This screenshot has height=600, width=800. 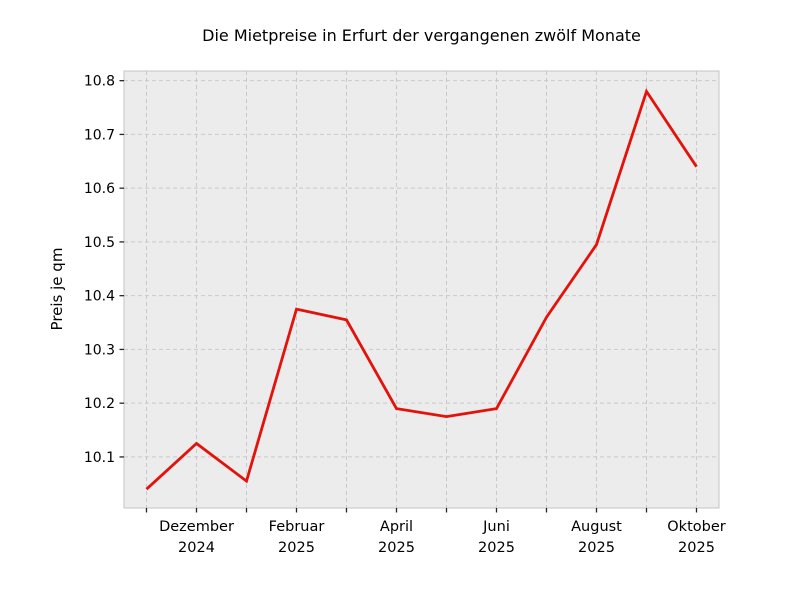 I want to click on y-tick-label: 10.3, so click(x=99, y=350).